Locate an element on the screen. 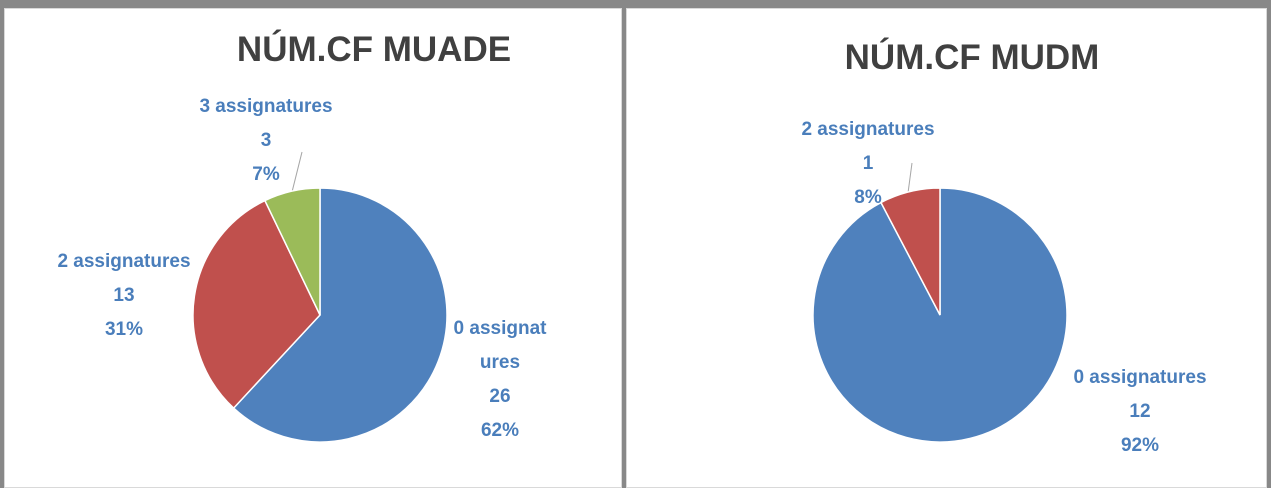 The image size is (1271, 488). chart-title: NÚM.CF MUDM is located at coordinates (972, 57).